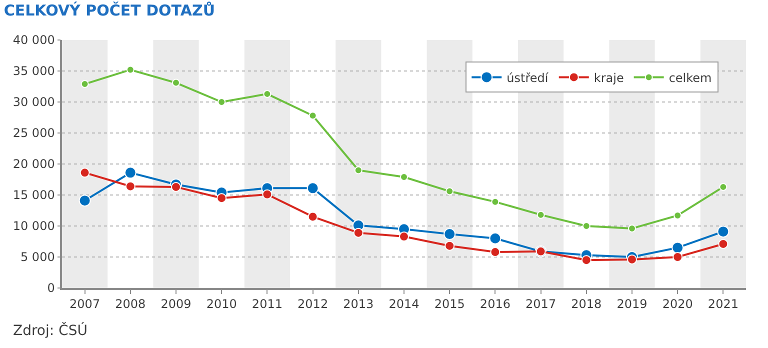  Describe the element at coordinates (110, 11) in the screenshot. I see `chart-title: CELKOVÝ POČET DOTAZŮ` at that location.